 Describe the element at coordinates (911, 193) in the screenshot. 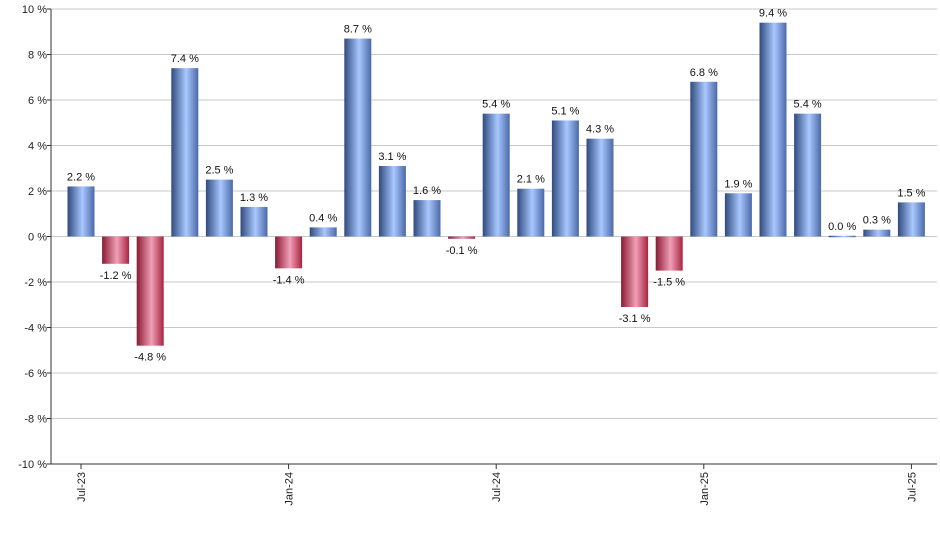

I see `data-label: 1.5 %` at that location.